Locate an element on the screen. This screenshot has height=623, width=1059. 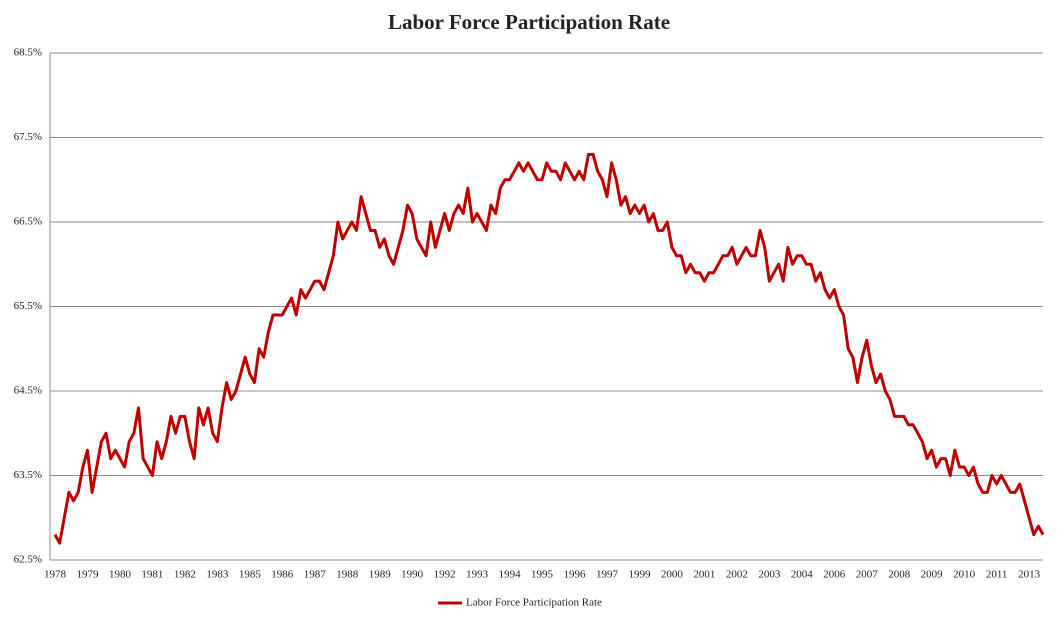
x-tick-label: 2000 is located at coordinates (672, 575).